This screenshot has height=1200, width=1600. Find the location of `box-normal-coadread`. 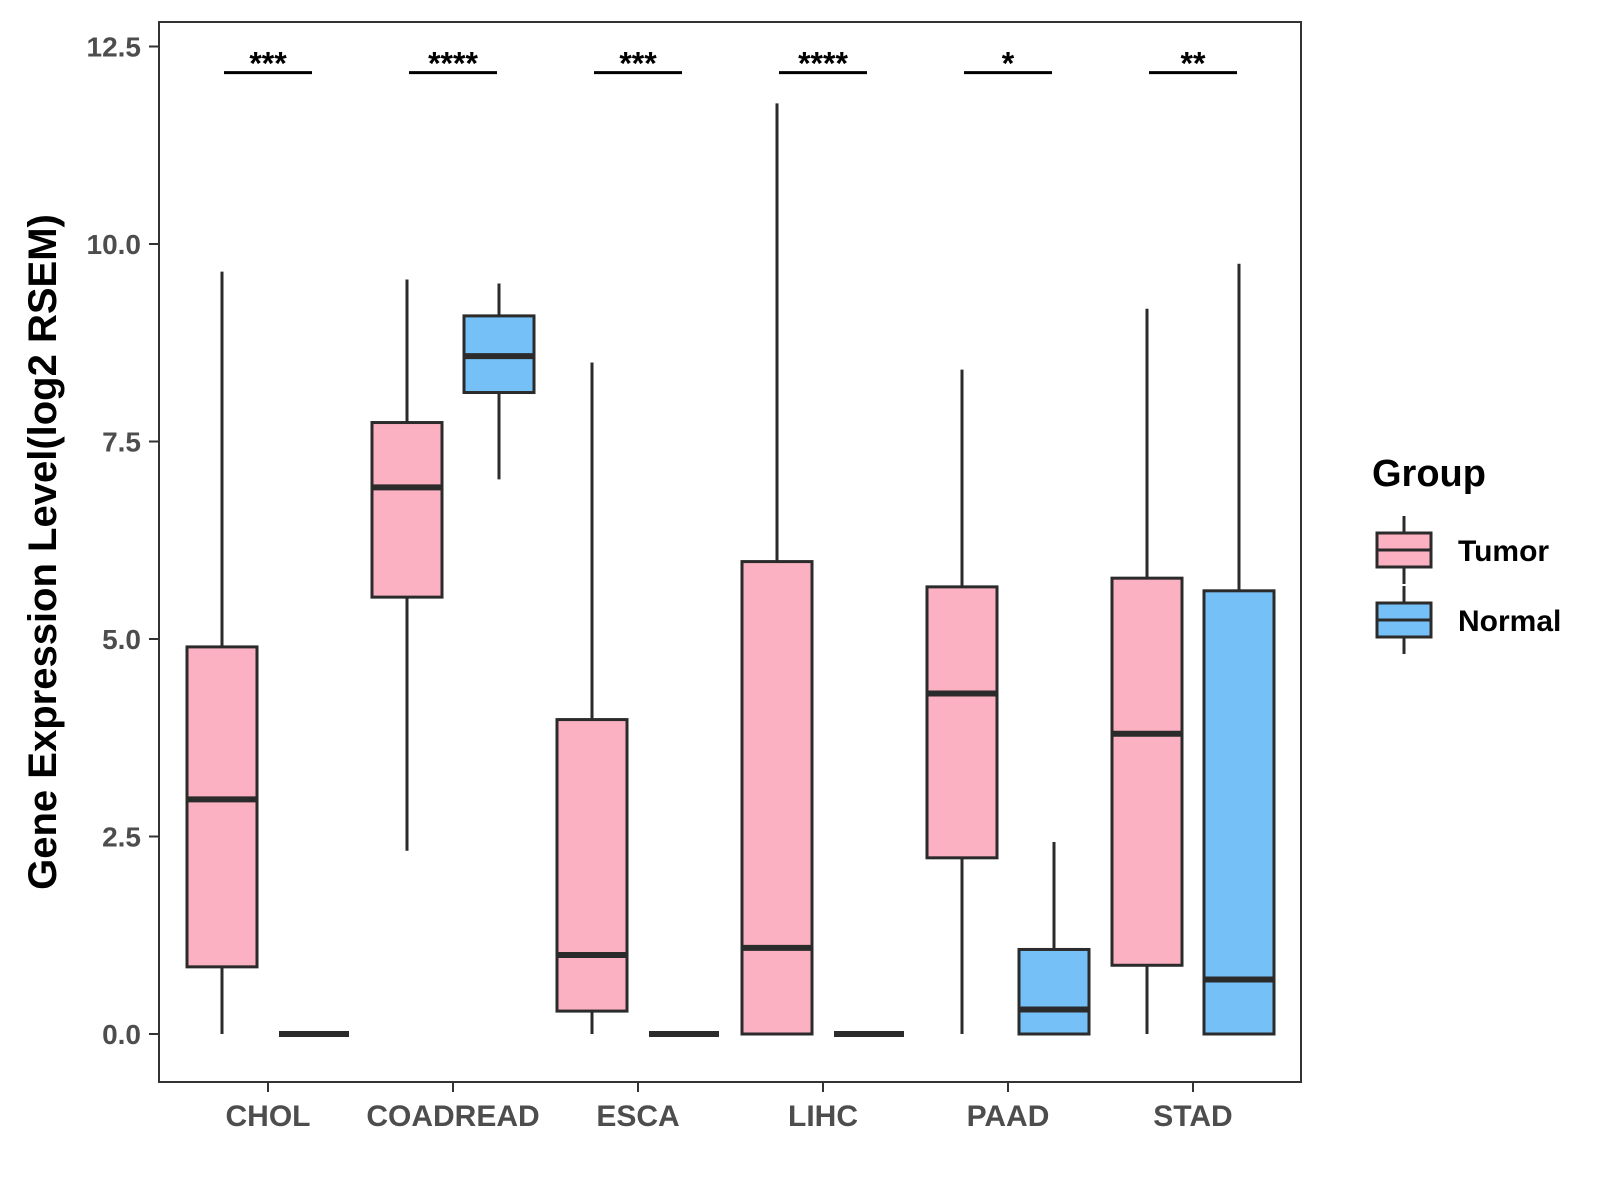

box-normal-coadread is located at coordinates (499, 381).